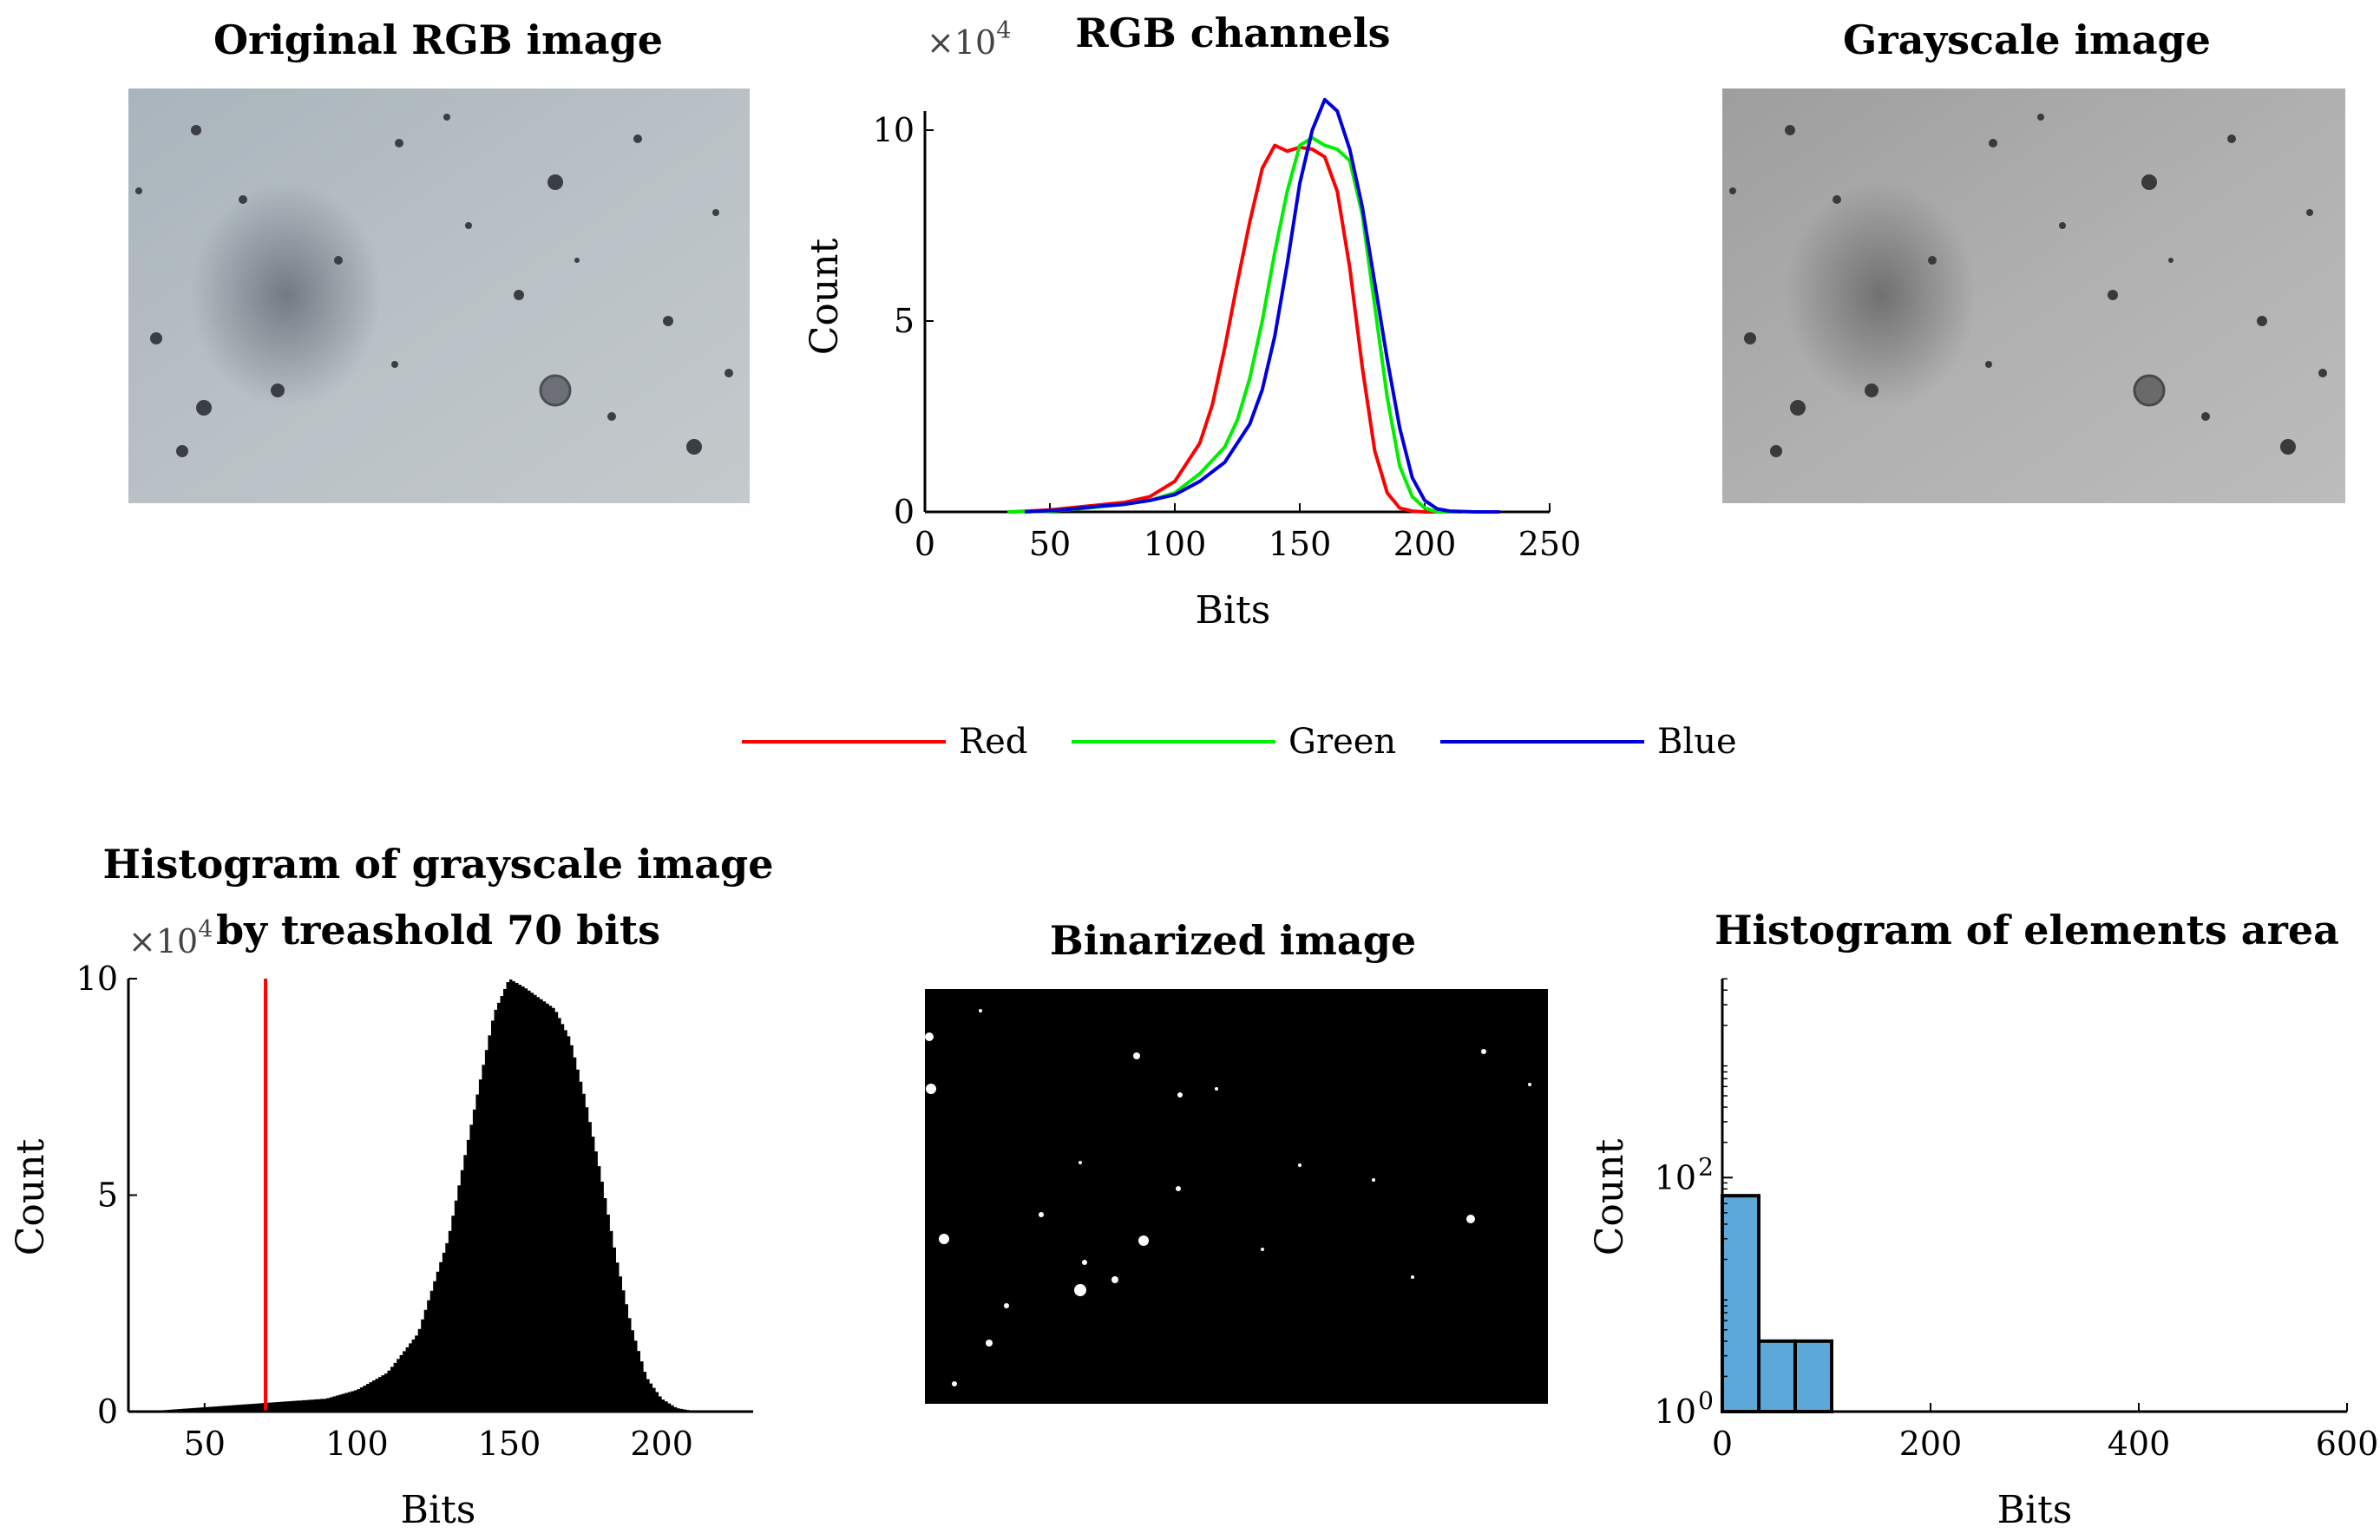  Describe the element at coordinates (904, 512) in the screenshot. I see `rgb-ytick-label: 0` at that location.